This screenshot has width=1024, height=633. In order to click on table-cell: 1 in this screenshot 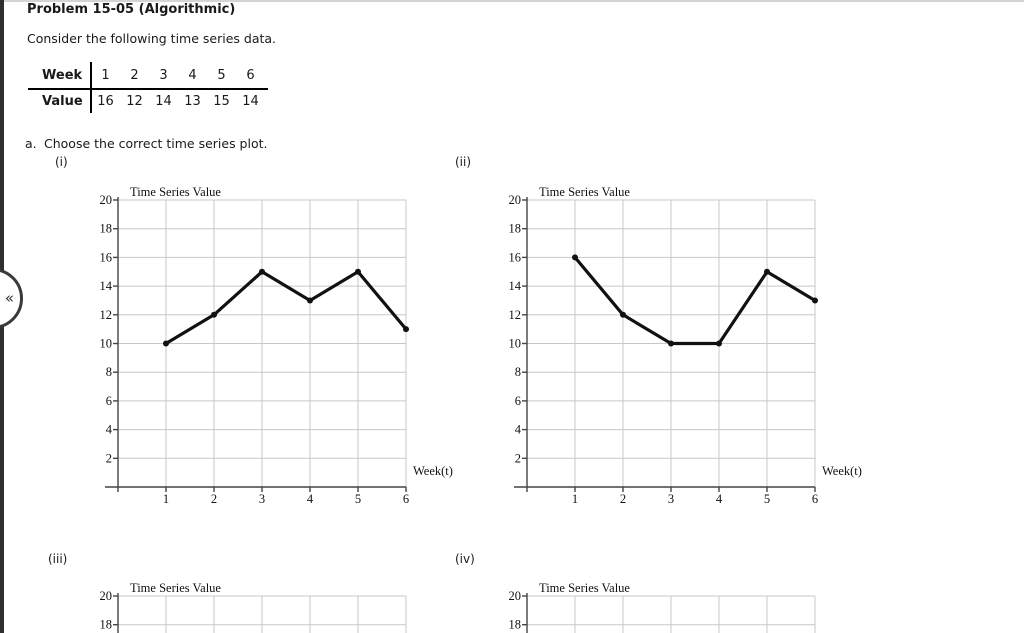, I will do `click(105, 75)`.